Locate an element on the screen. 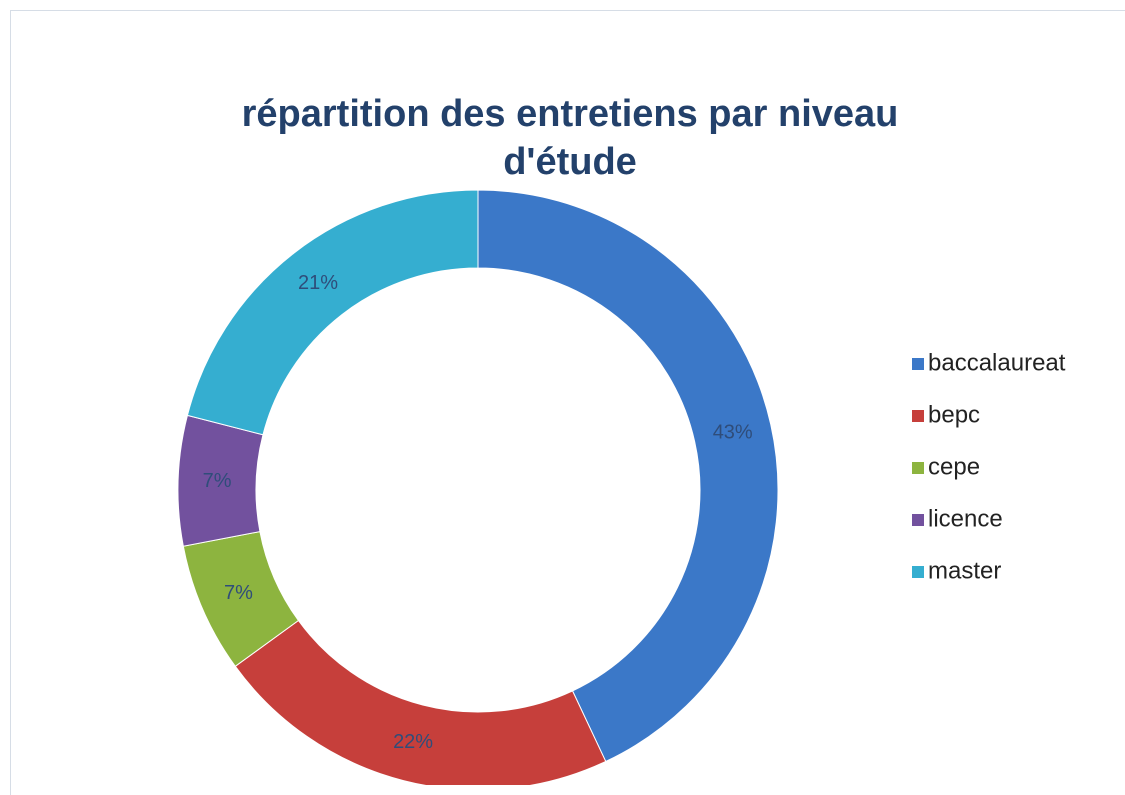 This screenshot has height=795, width=1125. legend-label: master is located at coordinates (964, 570).